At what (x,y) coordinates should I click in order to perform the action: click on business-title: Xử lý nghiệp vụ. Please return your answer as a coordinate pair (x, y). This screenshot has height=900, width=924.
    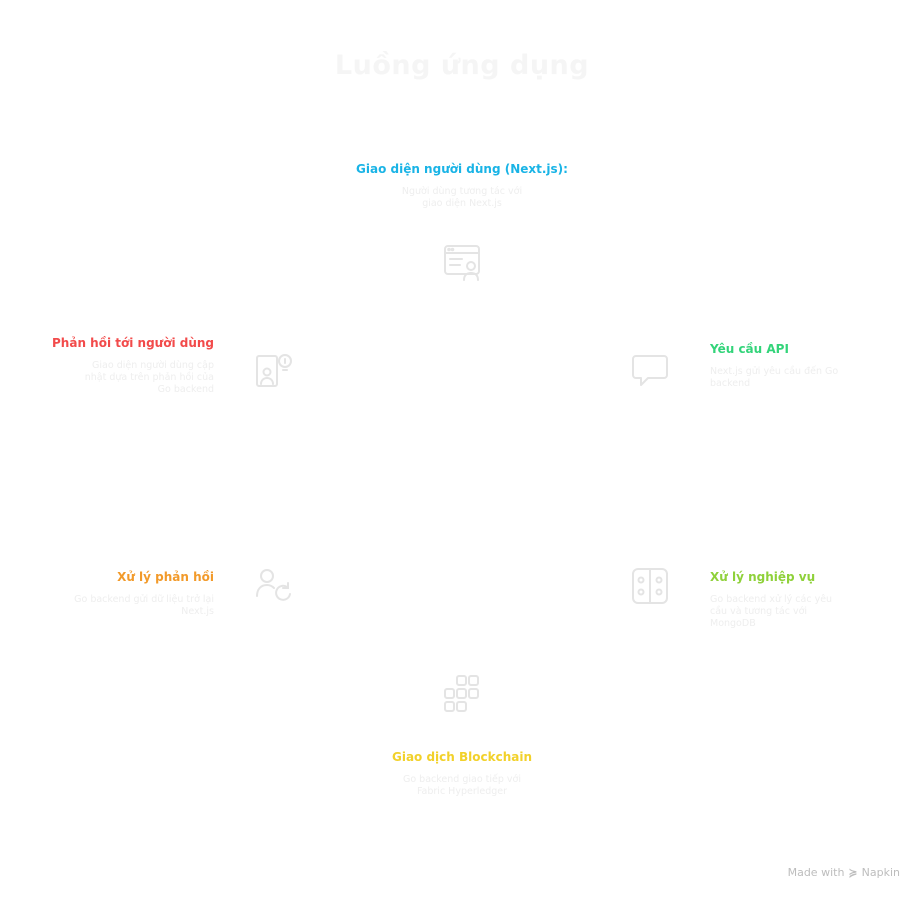
    Looking at the image, I should click on (763, 577).